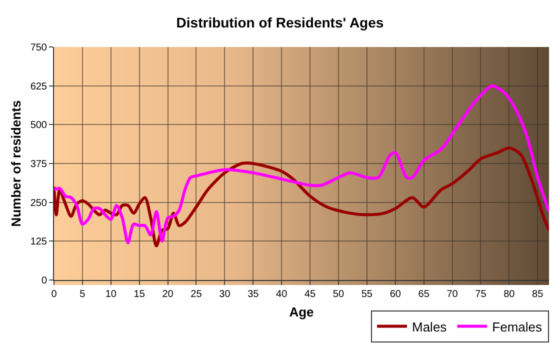 This screenshot has width=560, height=353. Describe the element at coordinates (367, 294) in the screenshot. I see `x-tick-label: 55` at that location.